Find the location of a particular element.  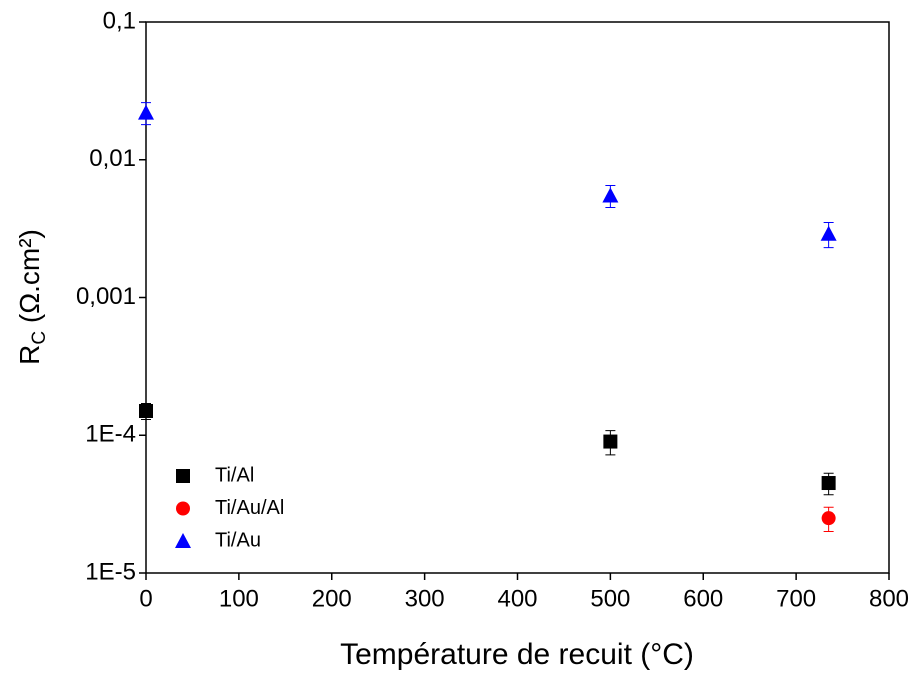

y-tick-label: 0,01 is located at coordinates (112, 158).